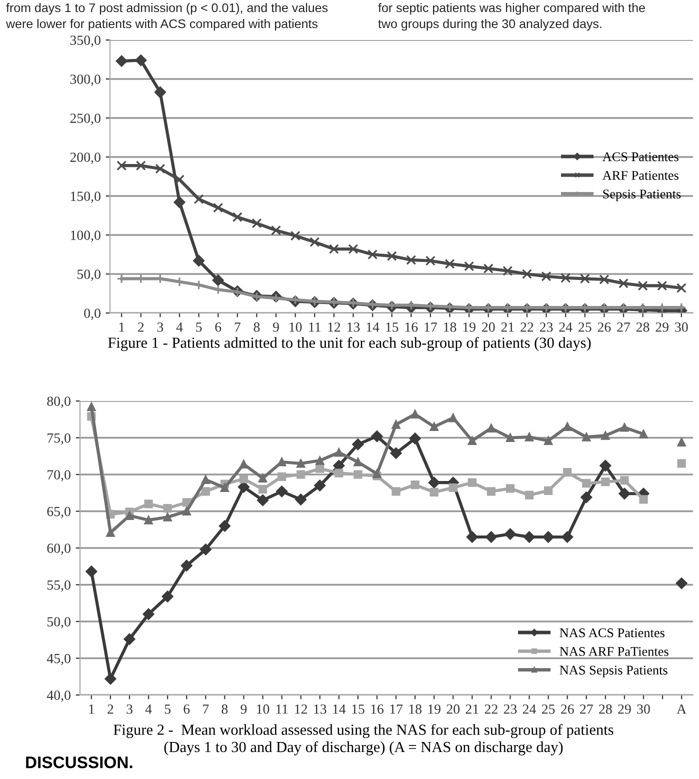  Describe the element at coordinates (162, 25) in the screenshot. I see `text: were lower for patients with ACS compared with patients` at that location.